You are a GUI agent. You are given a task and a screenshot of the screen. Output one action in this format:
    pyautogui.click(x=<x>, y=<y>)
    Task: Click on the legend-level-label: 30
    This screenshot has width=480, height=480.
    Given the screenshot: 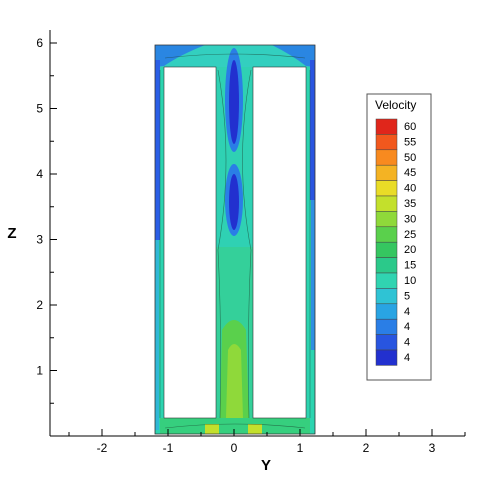 What is the action you would take?
    pyautogui.click(x=410, y=219)
    